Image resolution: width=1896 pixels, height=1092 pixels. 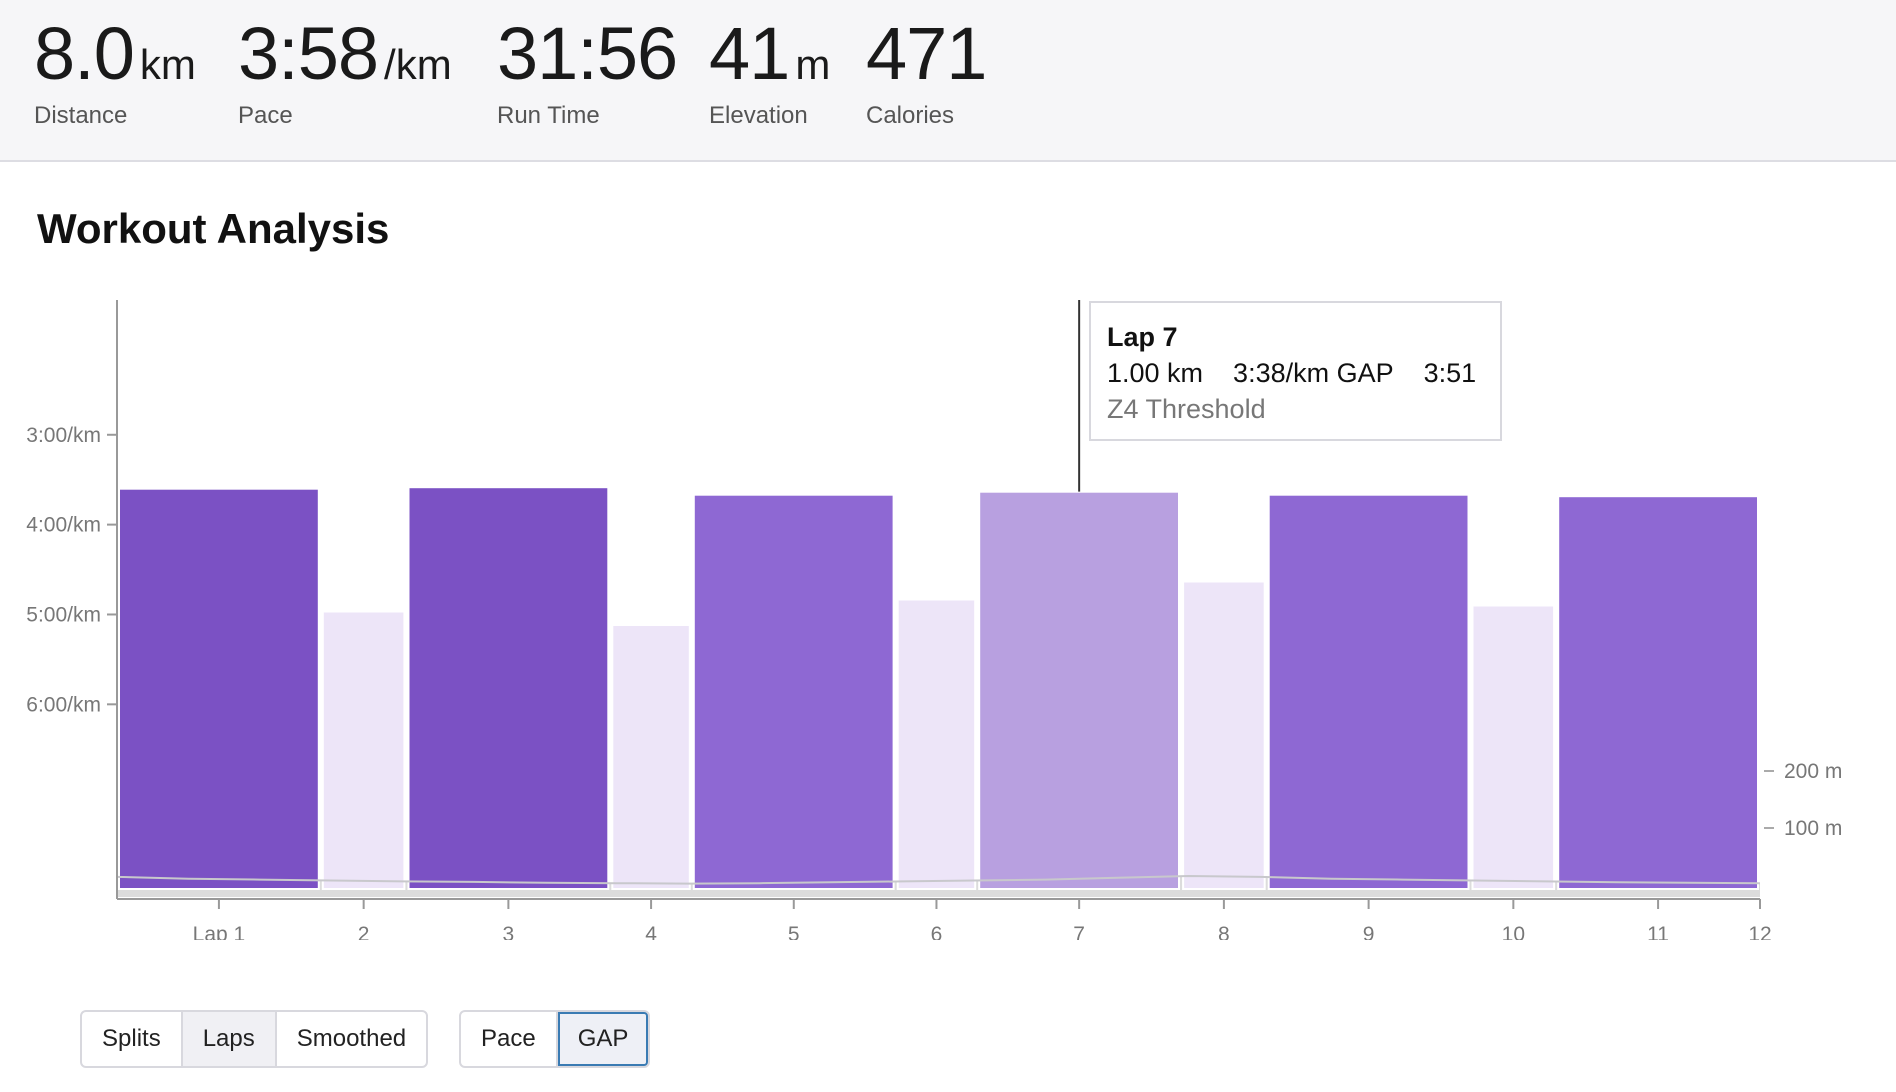 What do you see at coordinates (938, 879) in the screenshot?
I see `elevation-line` at bounding box center [938, 879].